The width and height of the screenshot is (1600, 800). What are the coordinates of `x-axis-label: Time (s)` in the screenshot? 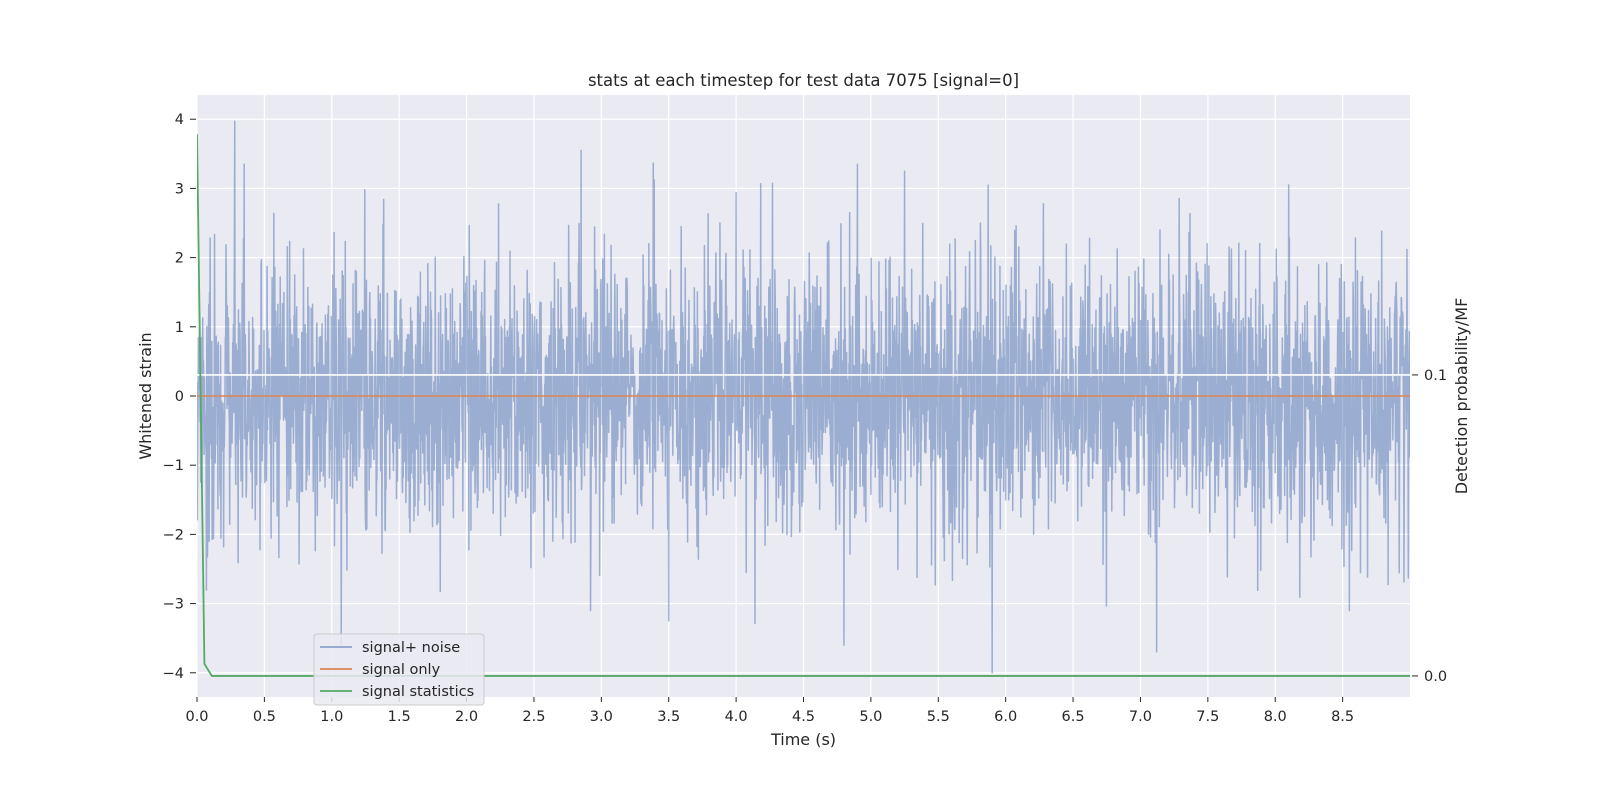 It's located at (803, 739).